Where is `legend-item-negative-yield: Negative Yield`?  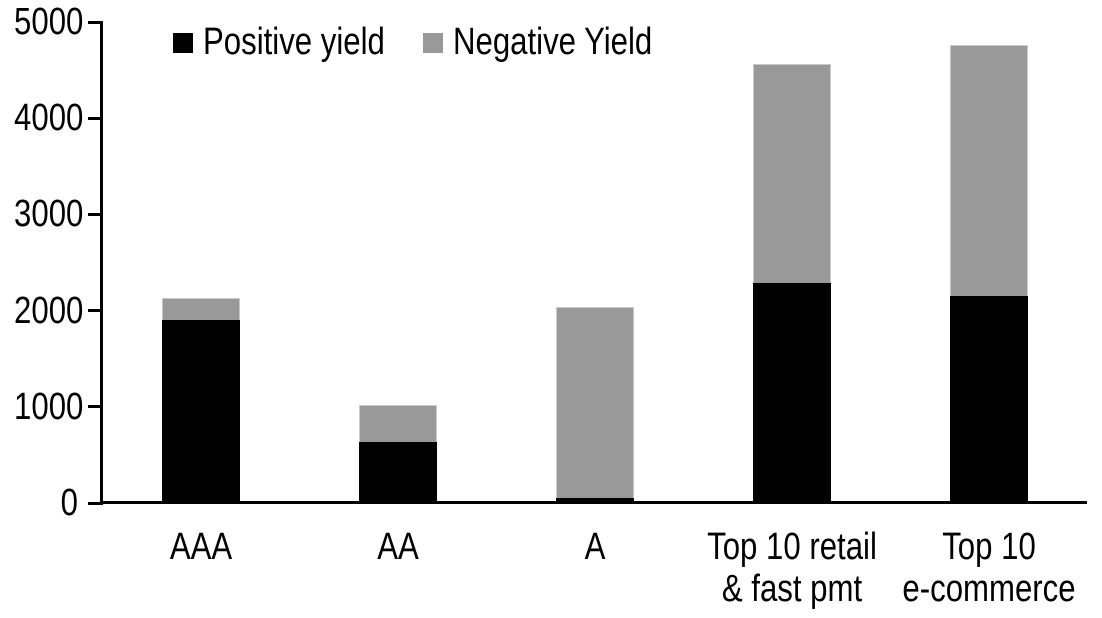 legend-item-negative-yield: Negative Yield is located at coordinates (559, 42).